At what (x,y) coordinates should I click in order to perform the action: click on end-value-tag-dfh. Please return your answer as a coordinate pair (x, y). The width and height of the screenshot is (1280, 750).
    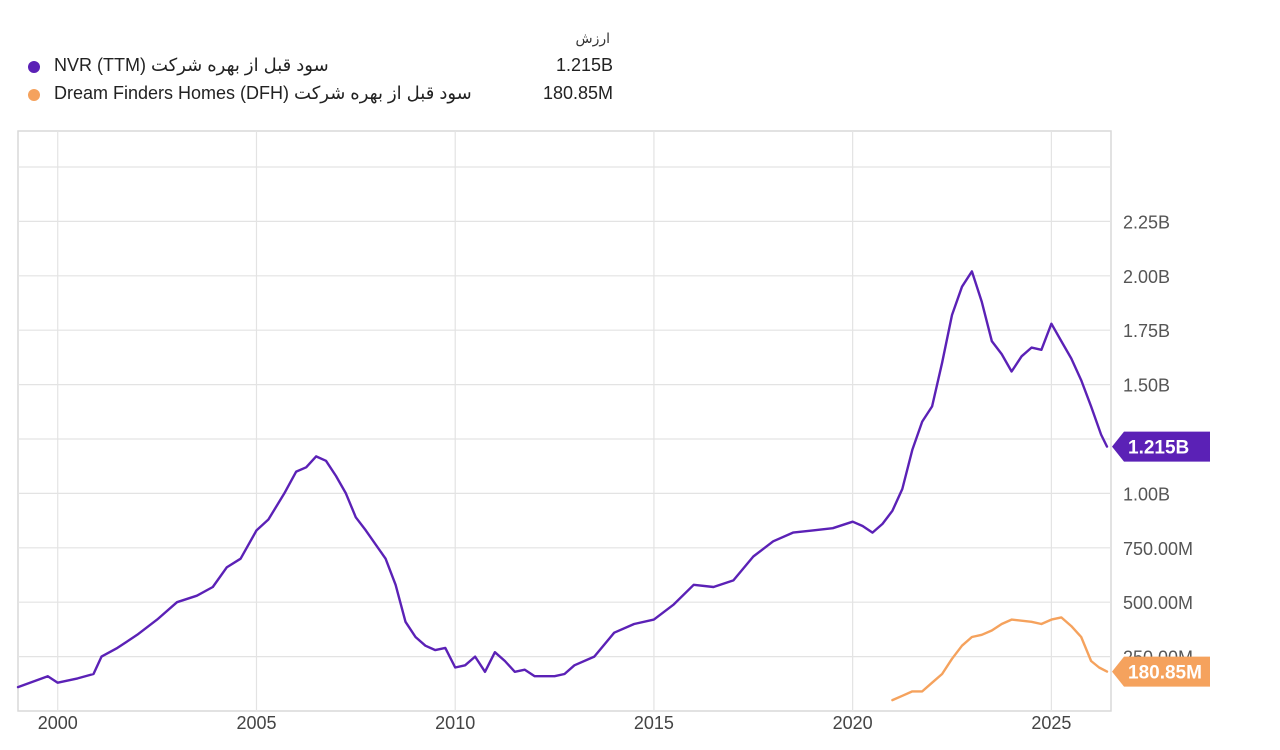
    Looking at the image, I should click on (1161, 671).